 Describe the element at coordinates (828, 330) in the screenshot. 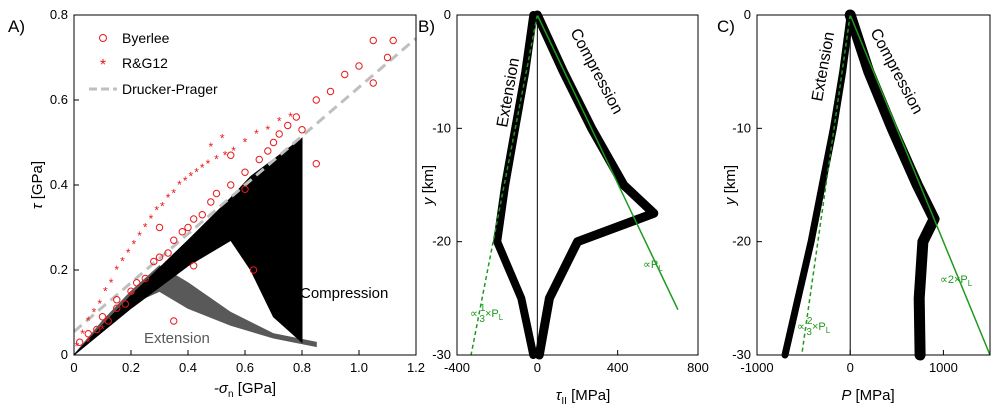

I see `fit-sub: L` at that location.